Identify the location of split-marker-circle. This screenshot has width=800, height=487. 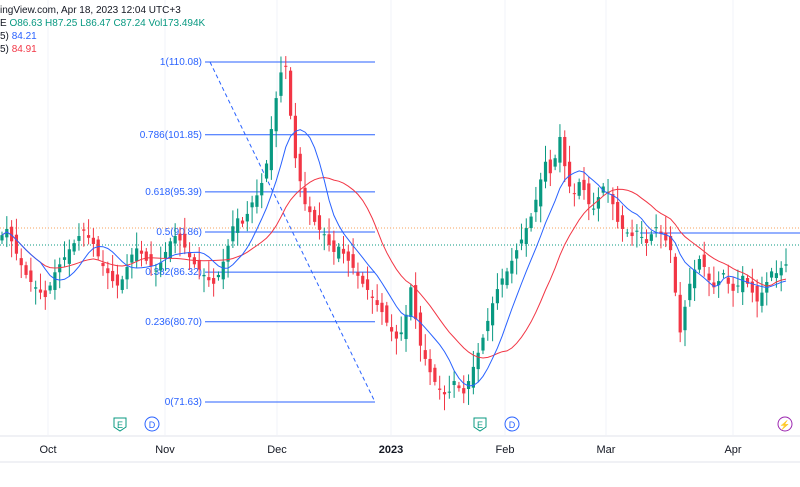
(785, 424).